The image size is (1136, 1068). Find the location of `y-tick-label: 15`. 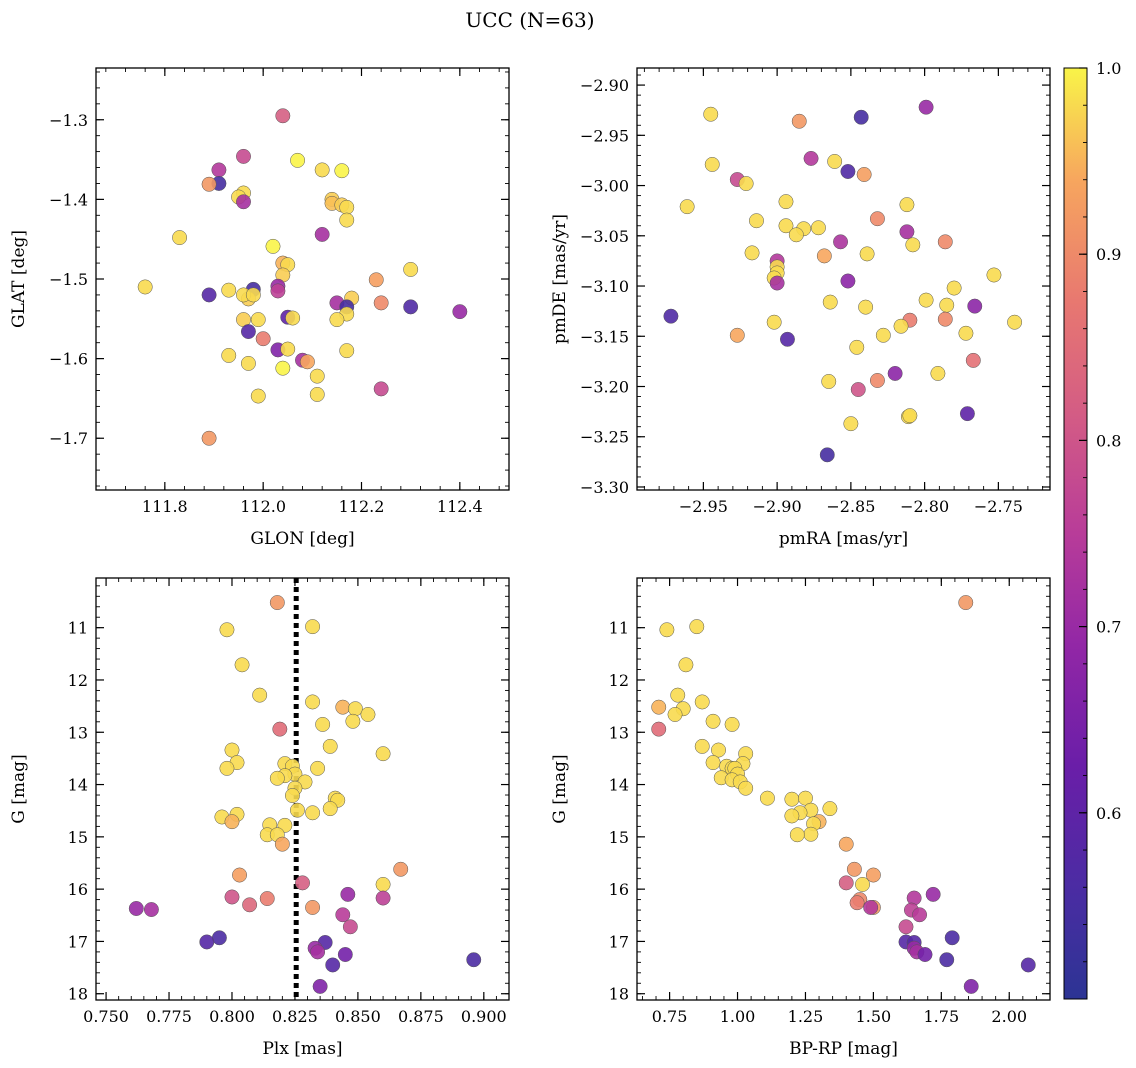

y-tick-label: 15 is located at coordinates (78, 837).